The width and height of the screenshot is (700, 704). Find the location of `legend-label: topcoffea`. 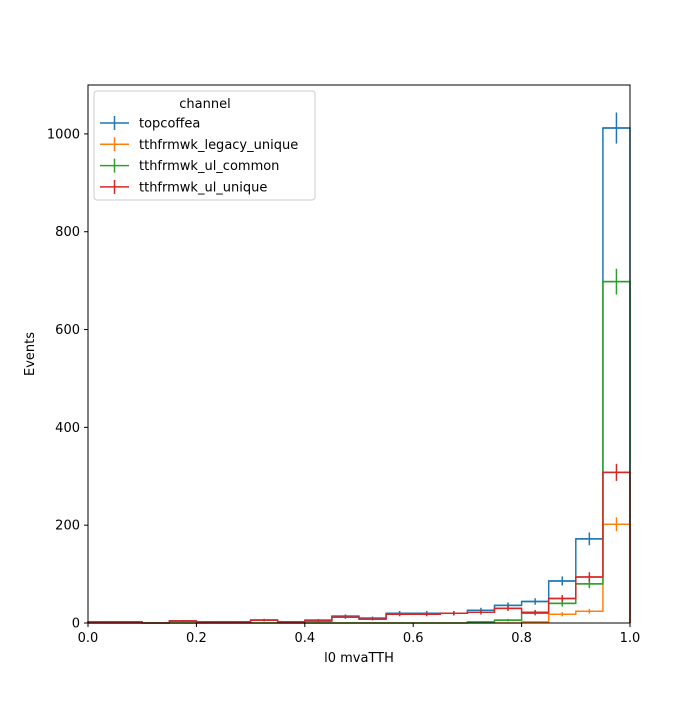

legend-label: topcoffea is located at coordinates (169, 124).